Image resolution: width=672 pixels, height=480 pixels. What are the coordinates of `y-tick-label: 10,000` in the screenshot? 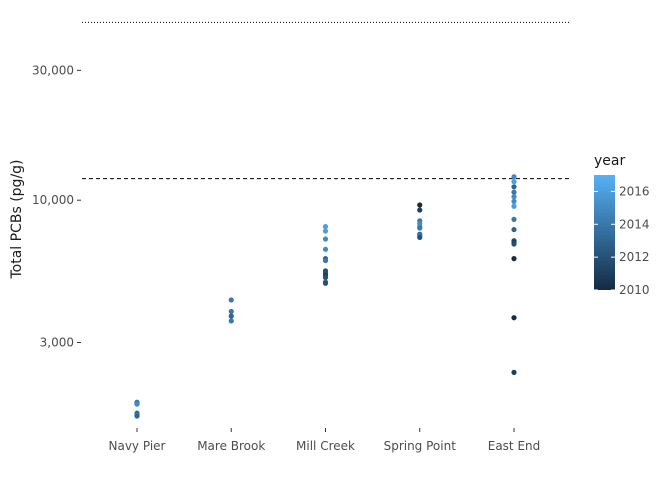 It's located at (53, 200).